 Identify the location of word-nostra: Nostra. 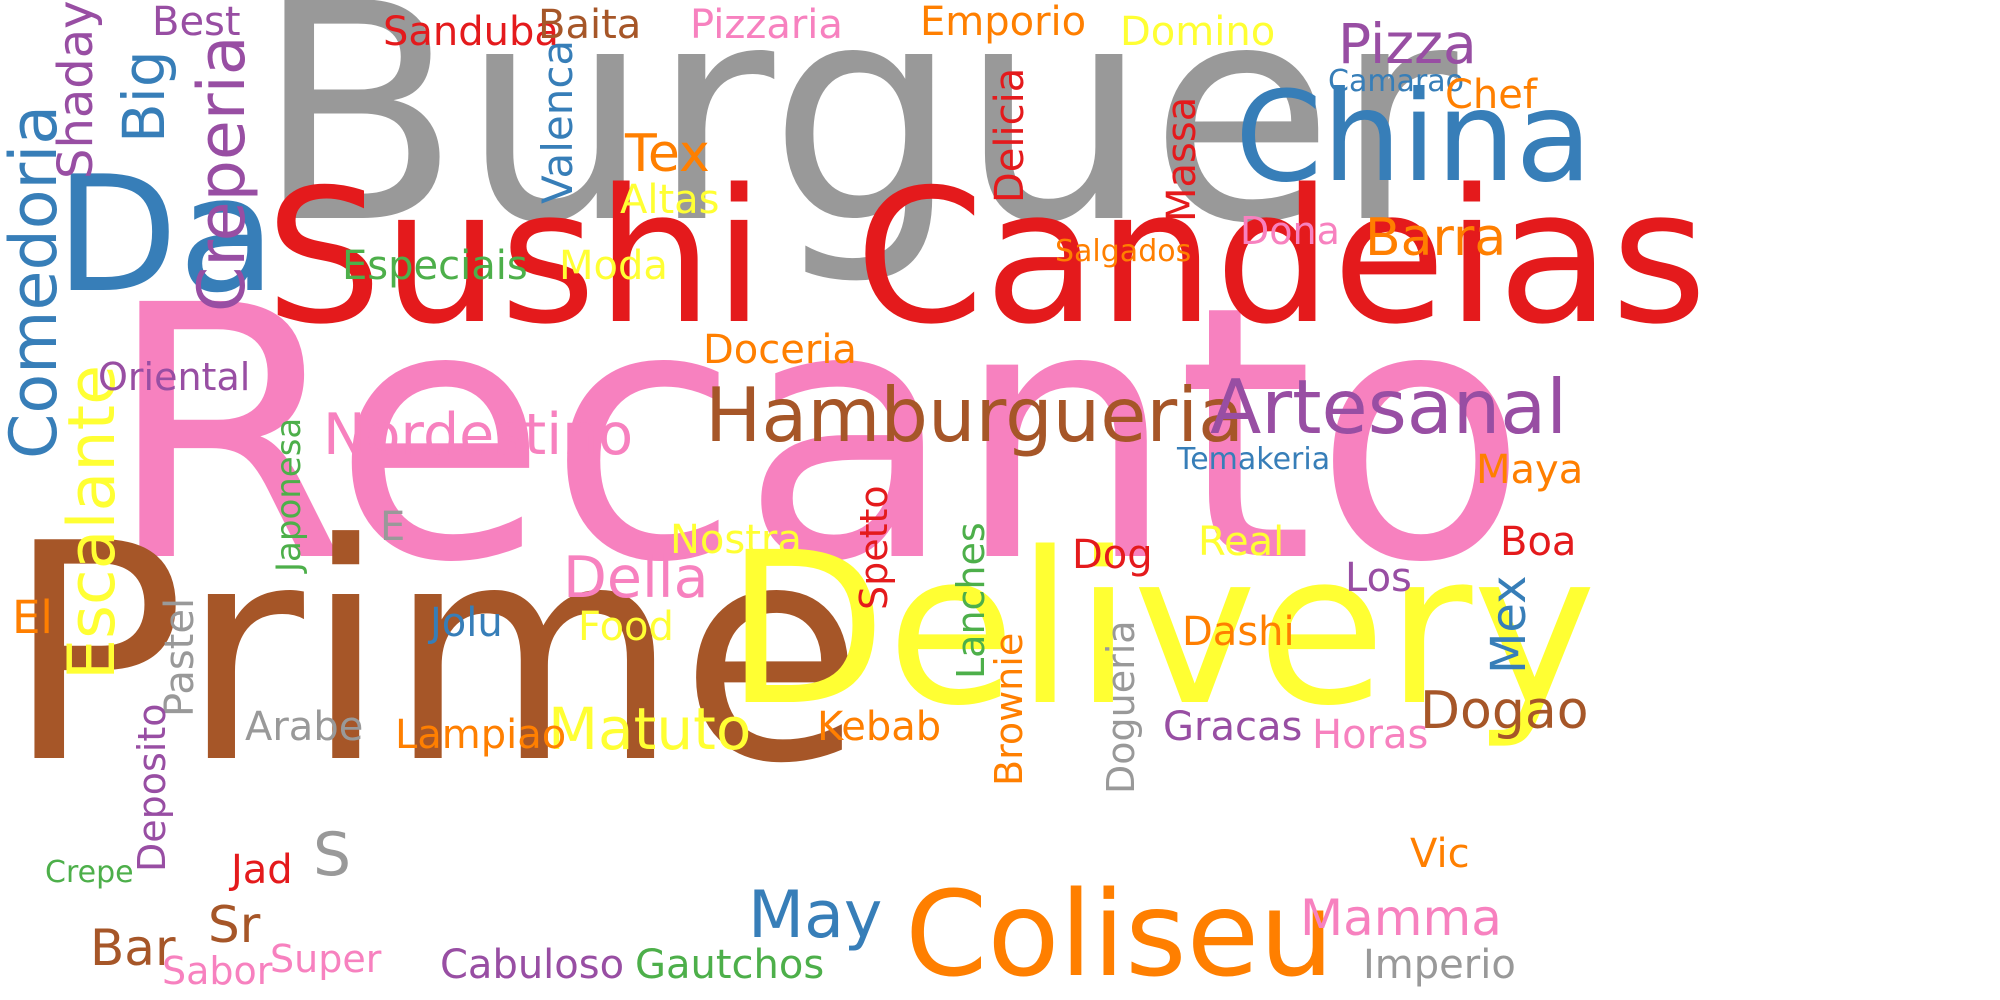
(736, 540).